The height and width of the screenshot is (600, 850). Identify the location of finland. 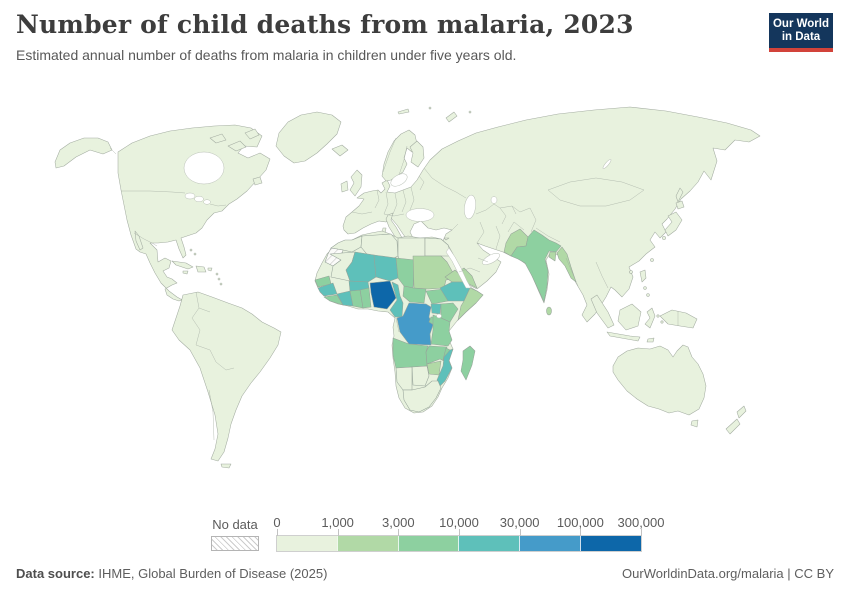
(417, 154).